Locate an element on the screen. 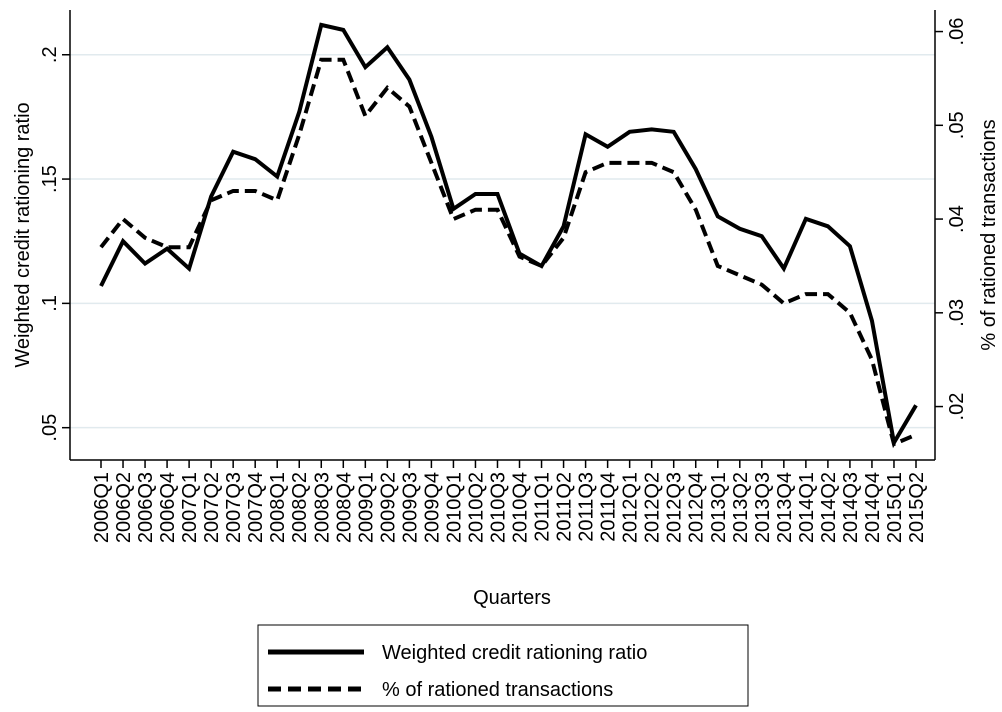  x-tick-label: 2012Q3 is located at coordinates (675, 507).